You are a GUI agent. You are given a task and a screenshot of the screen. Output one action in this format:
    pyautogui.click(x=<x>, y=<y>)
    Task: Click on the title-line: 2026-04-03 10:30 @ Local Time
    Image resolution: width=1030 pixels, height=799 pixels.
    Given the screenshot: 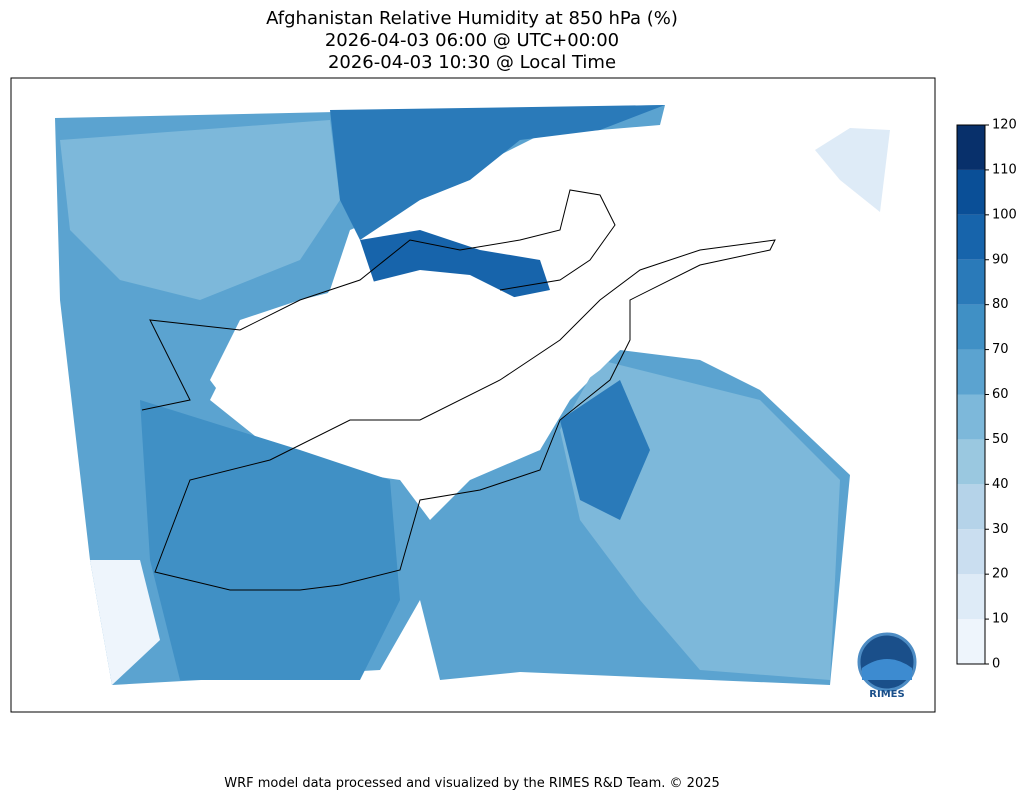 What is the action you would take?
    pyautogui.click(x=472, y=62)
    